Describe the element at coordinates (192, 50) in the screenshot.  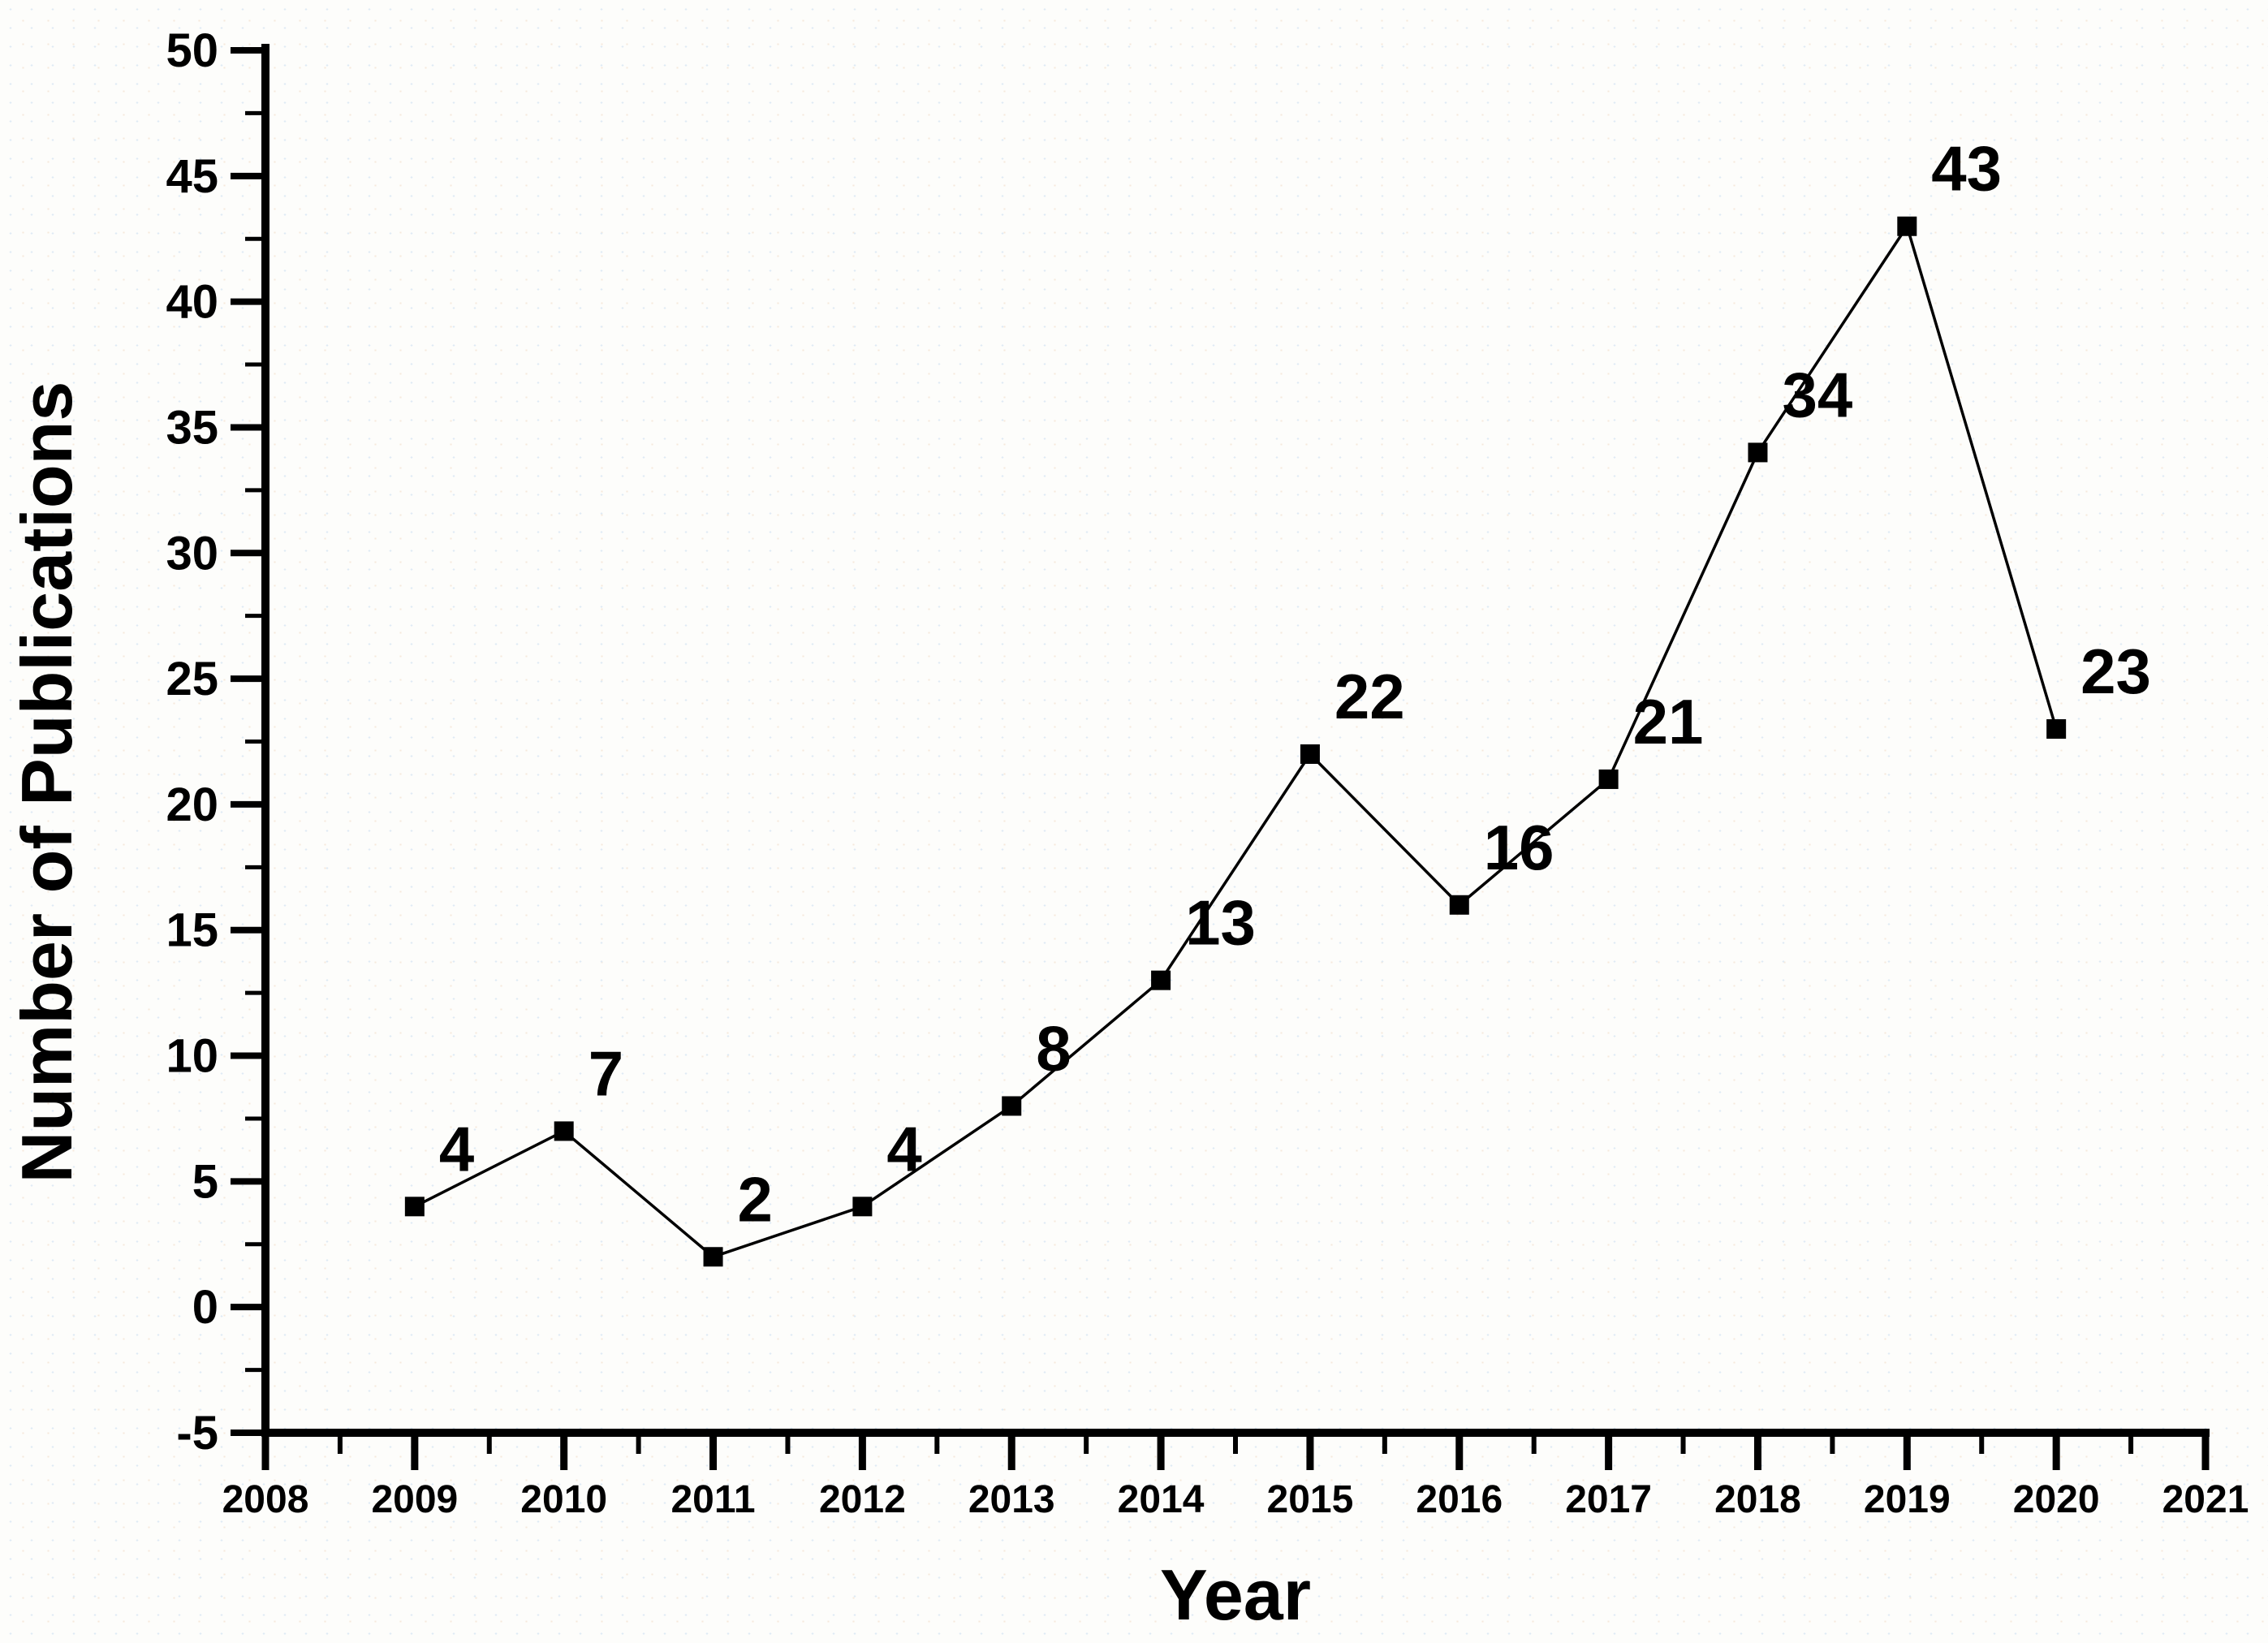
I see `y-tick-label: 50` at that location.